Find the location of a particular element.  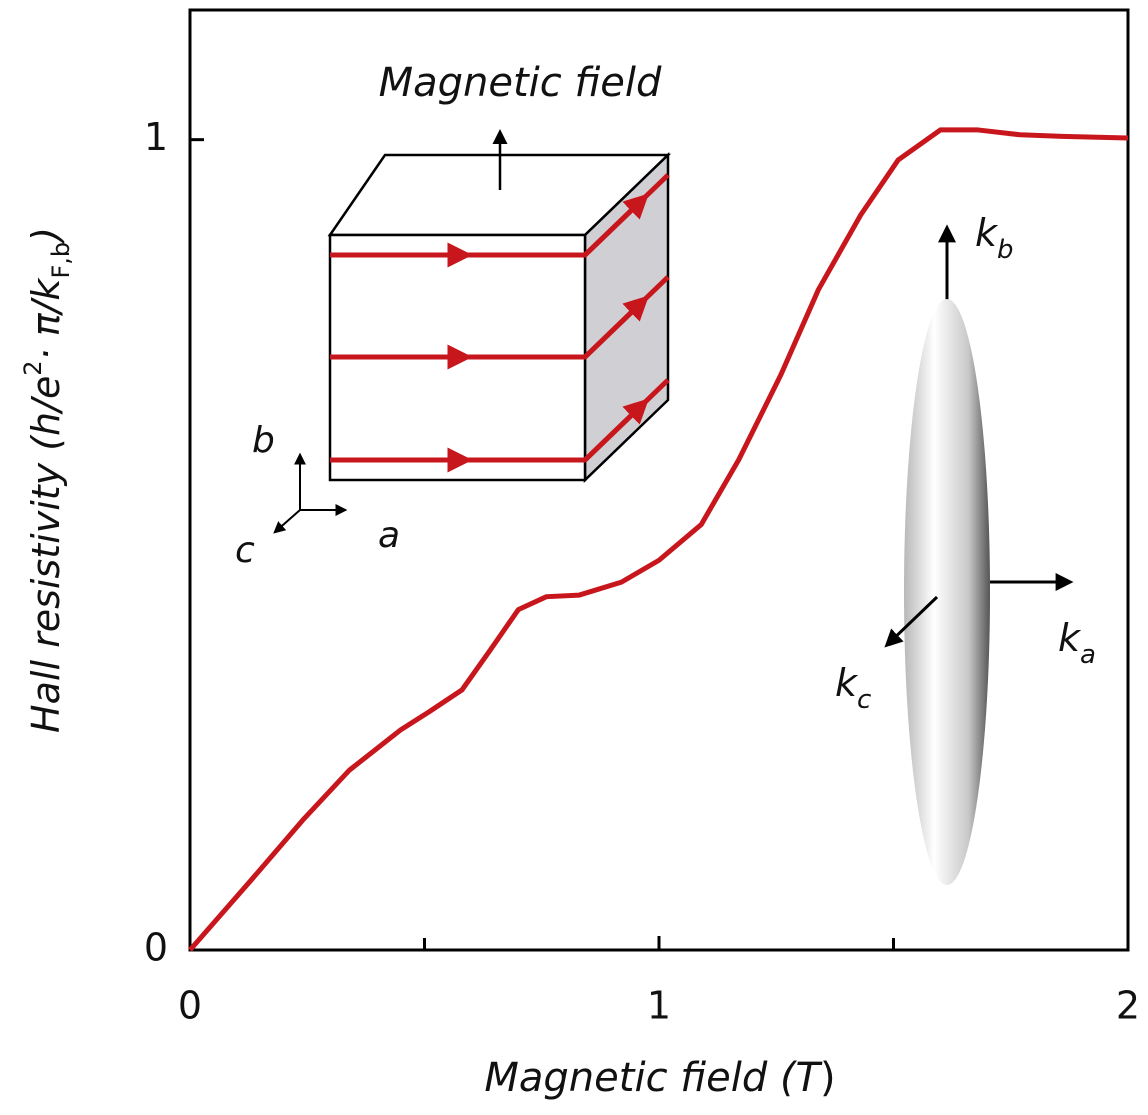

annotation-text: Magnetic field is located at coordinates (520, 83).